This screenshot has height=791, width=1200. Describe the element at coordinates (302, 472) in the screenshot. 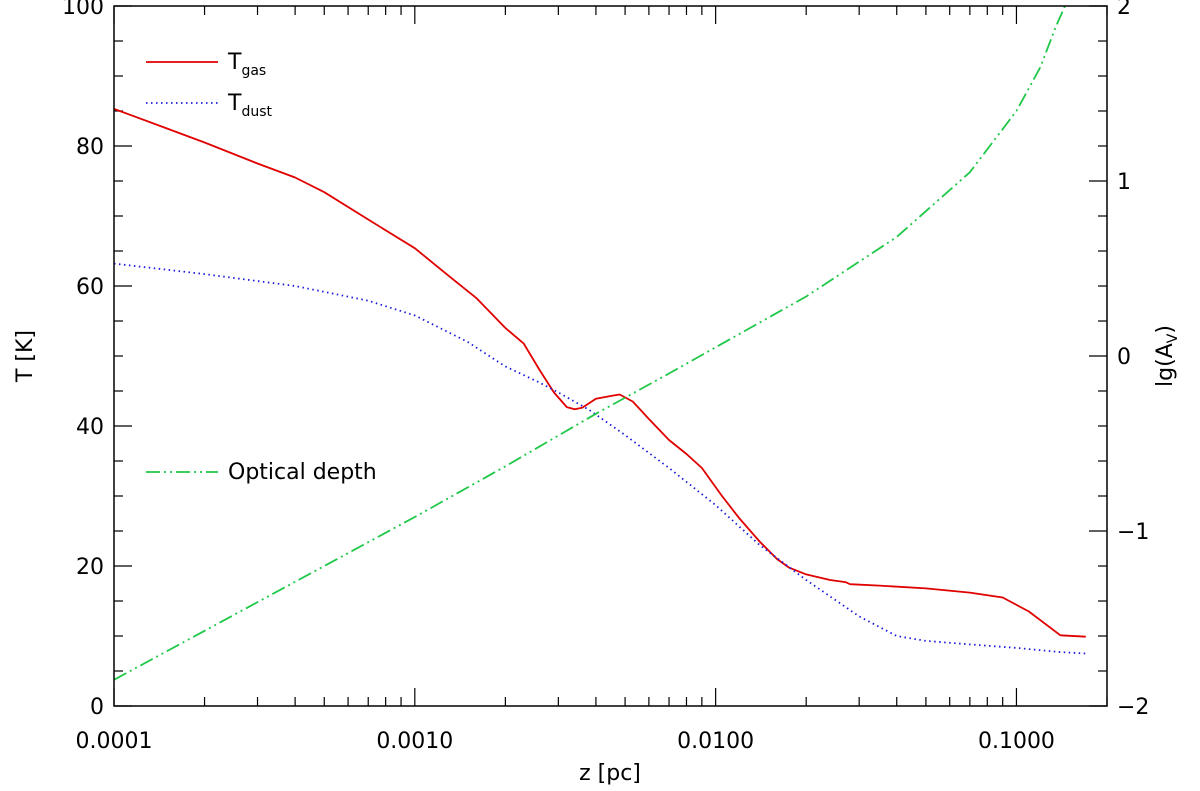

I see `legend-label-optical_depth: Optical depth` at that location.